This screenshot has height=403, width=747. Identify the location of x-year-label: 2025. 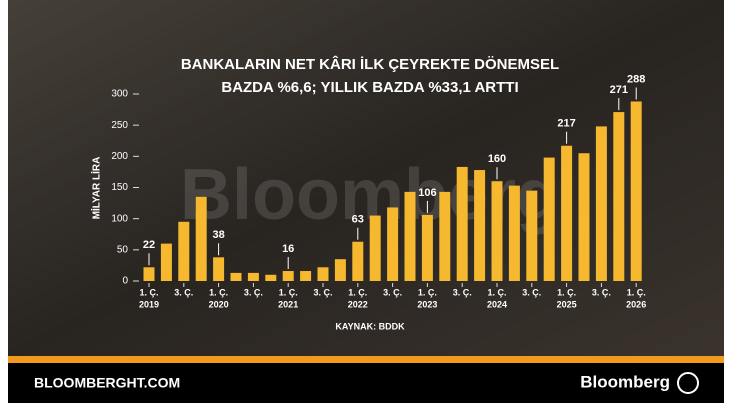
(567, 304).